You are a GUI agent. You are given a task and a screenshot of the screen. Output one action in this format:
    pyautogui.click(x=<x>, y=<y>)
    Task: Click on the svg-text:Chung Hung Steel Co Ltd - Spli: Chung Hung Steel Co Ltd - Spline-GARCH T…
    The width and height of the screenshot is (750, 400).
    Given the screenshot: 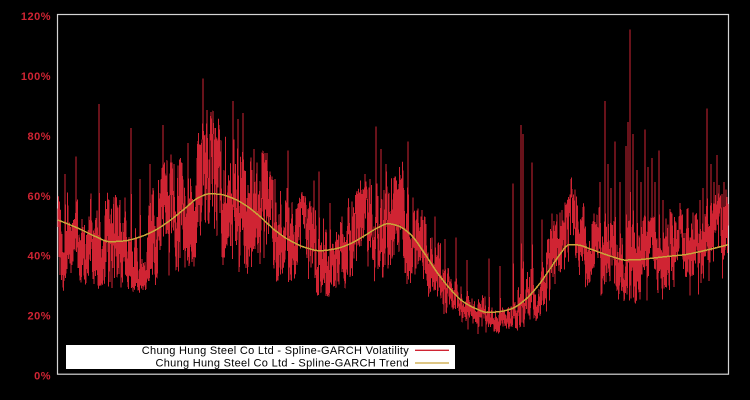 What is the action you would take?
    pyautogui.click(x=283, y=364)
    